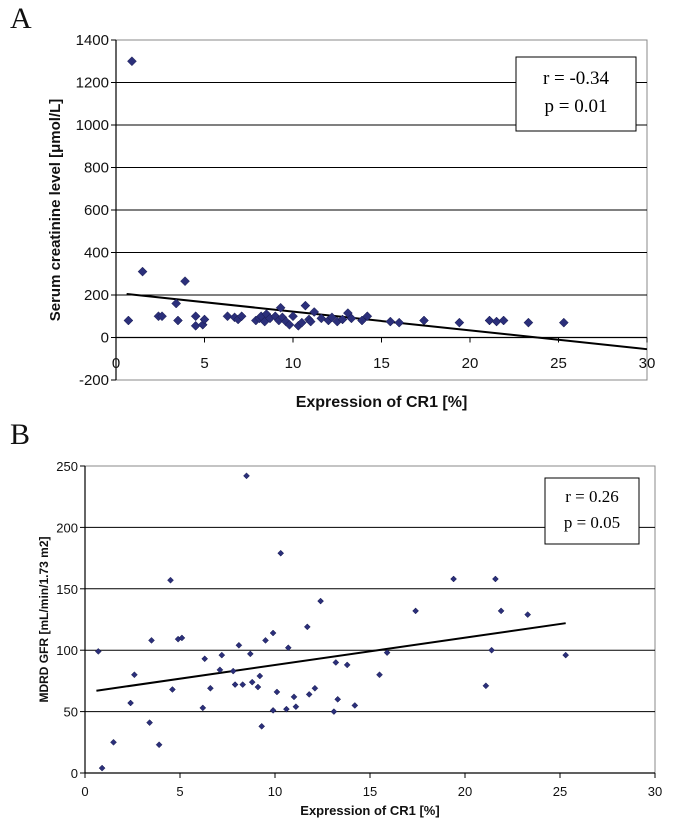 This screenshot has height=821, width=675. I want to click on chart-a-y-tick-label: 200, so click(96, 295).